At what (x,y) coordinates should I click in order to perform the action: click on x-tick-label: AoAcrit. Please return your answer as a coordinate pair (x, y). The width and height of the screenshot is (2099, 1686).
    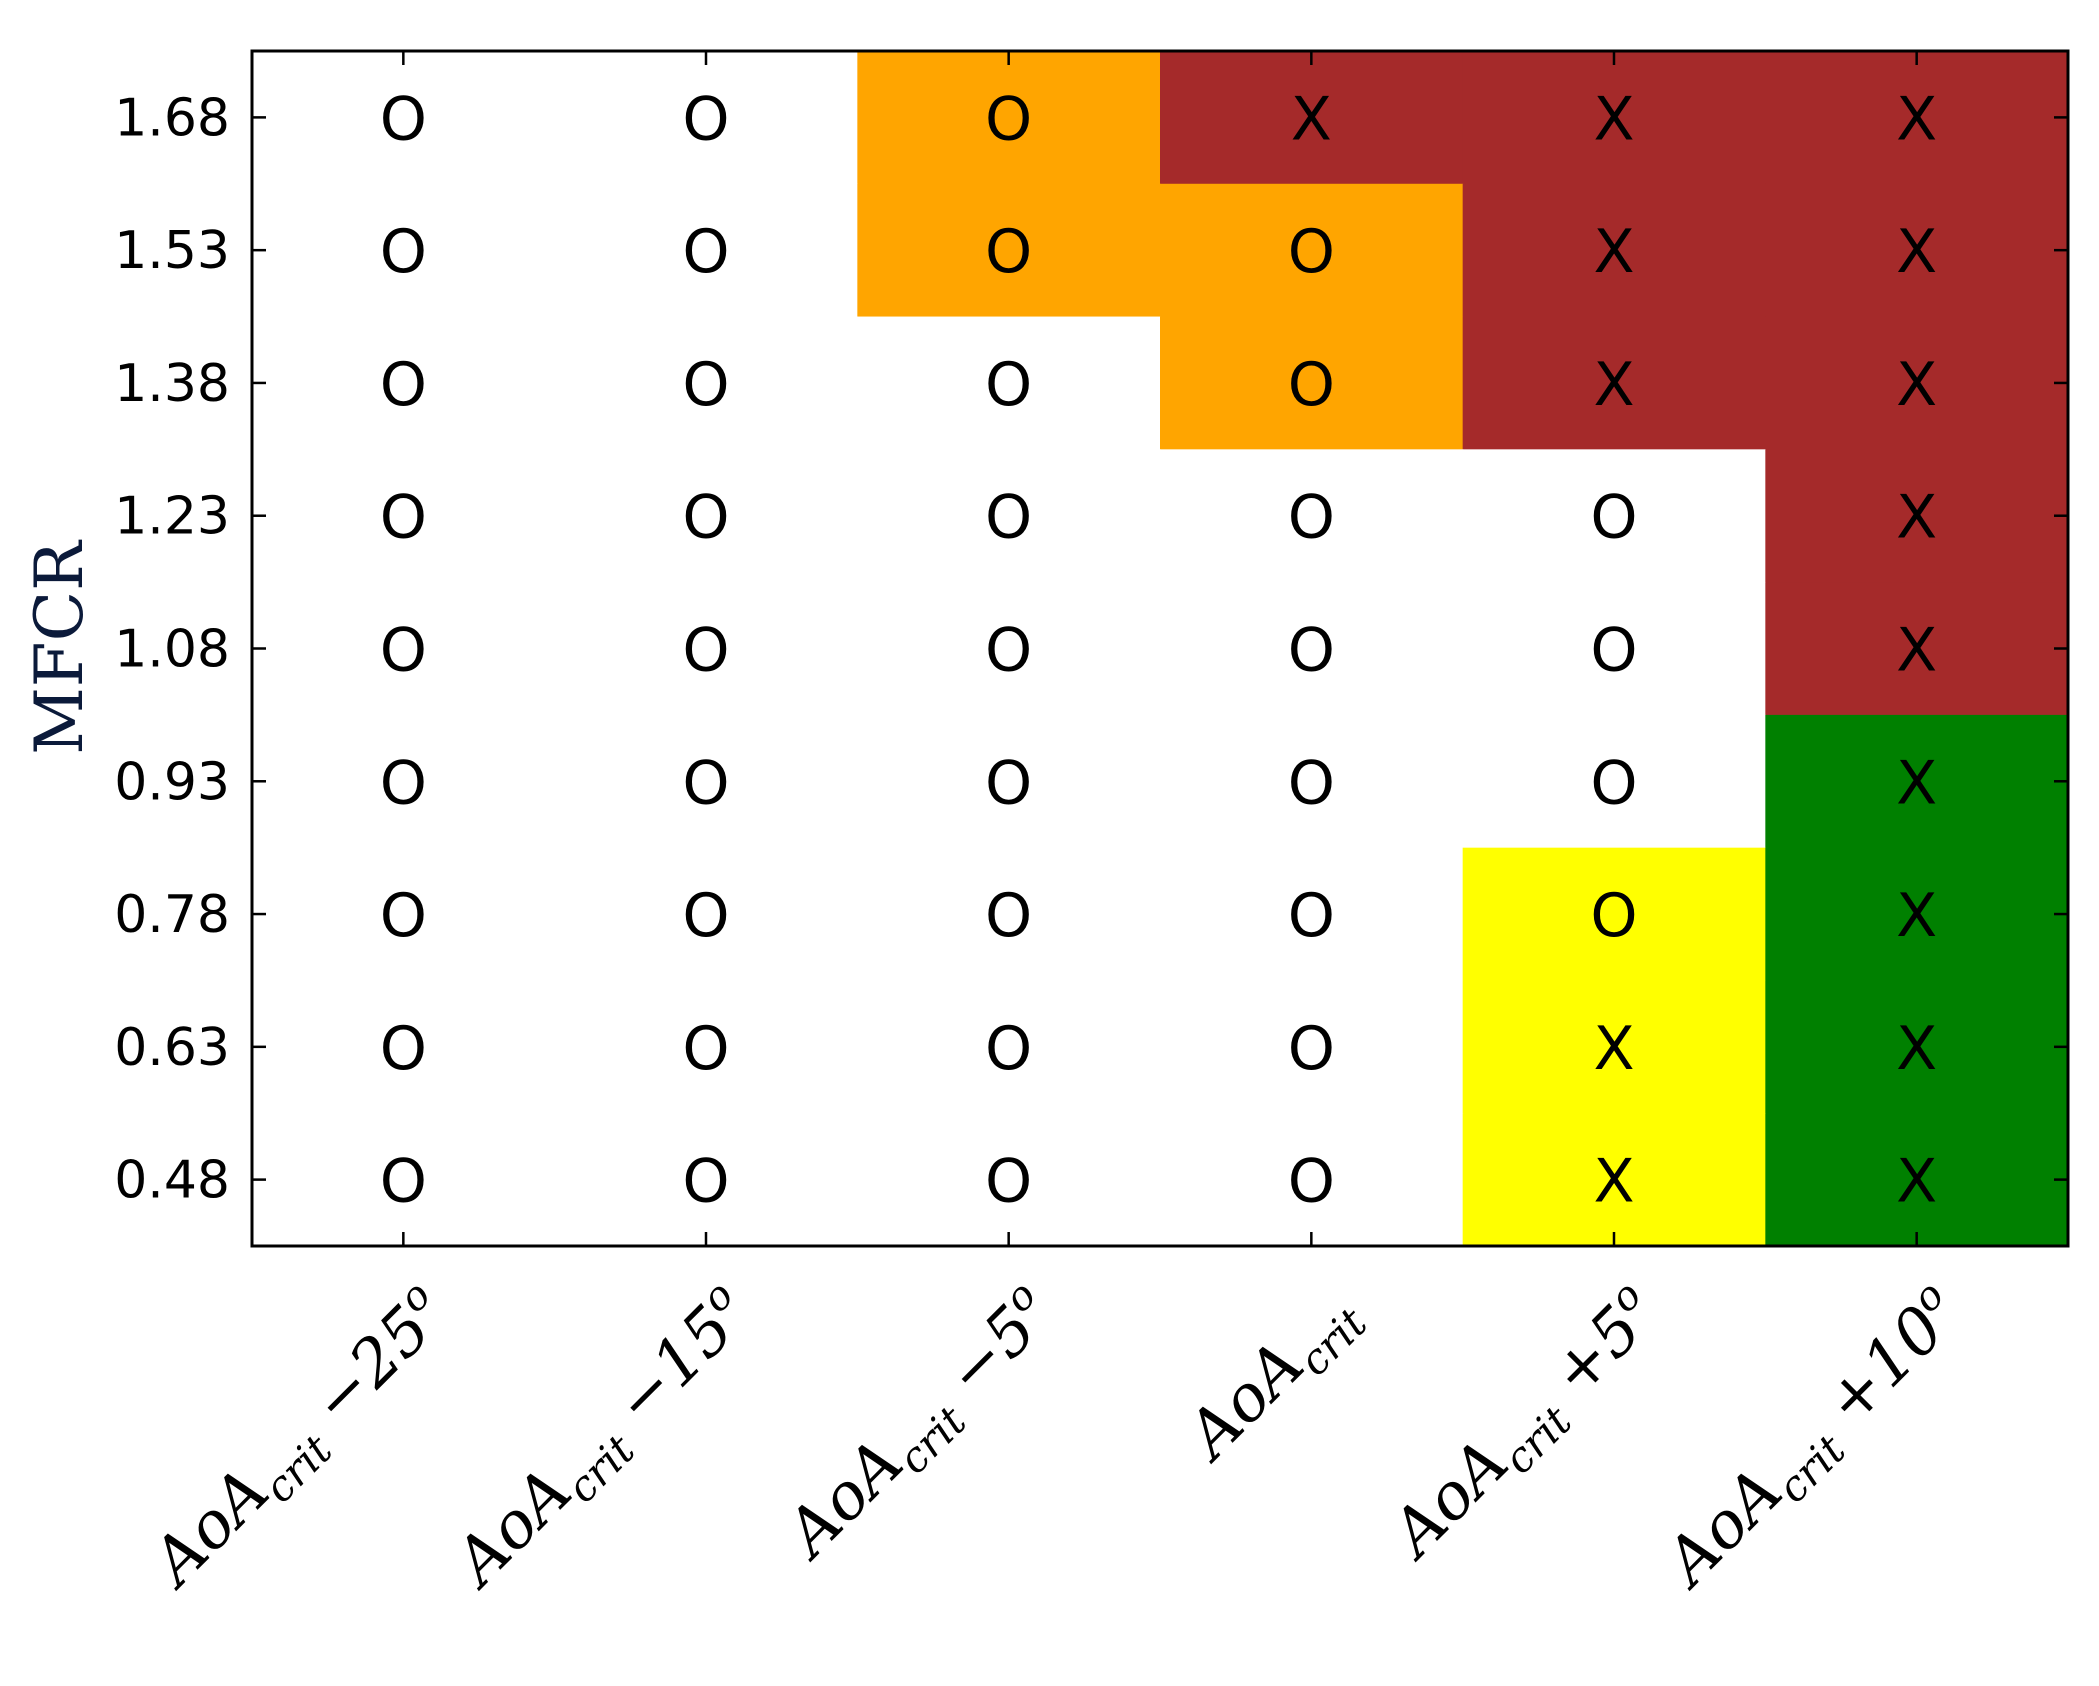
    Looking at the image, I should click on (1273, 1378).